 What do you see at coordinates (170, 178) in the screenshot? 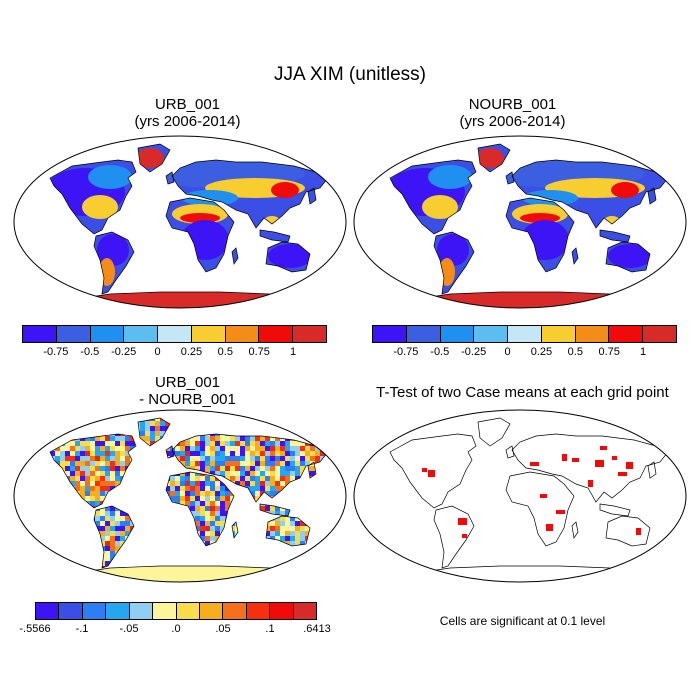
I see `coastline-uk` at bounding box center [170, 178].